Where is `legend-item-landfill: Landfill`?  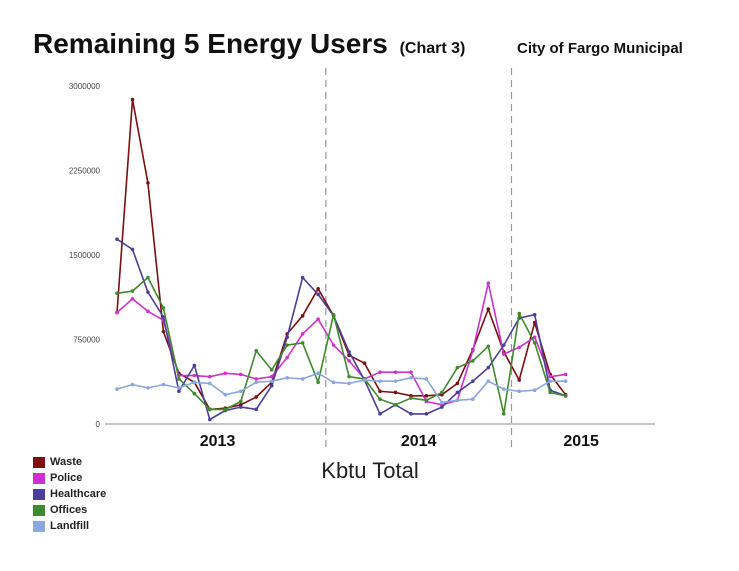
legend-item-landfill: Landfill is located at coordinates (69, 526).